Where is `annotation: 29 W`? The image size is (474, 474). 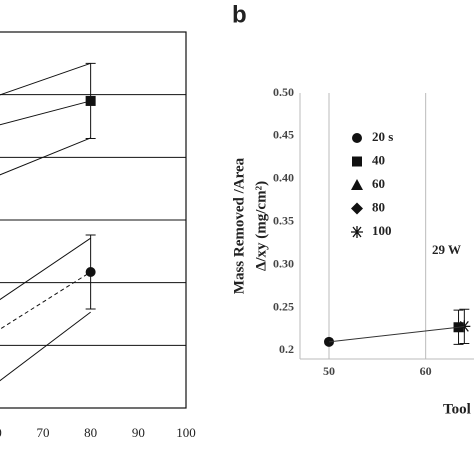 annotation: 29 W is located at coordinates (446, 249).